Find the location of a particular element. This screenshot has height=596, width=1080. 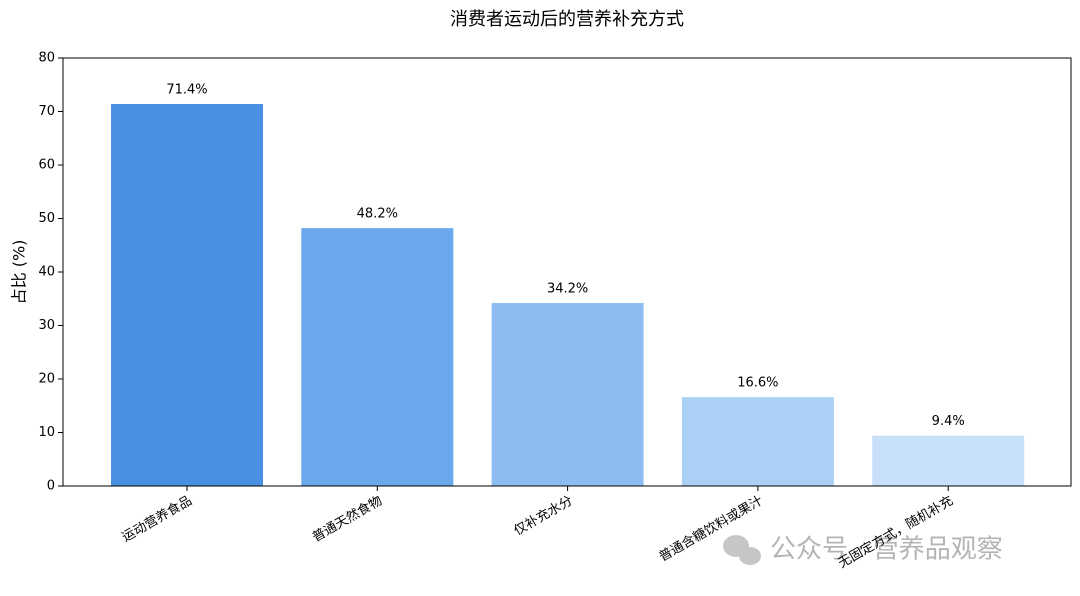

value-label: 48.2% is located at coordinates (377, 214).